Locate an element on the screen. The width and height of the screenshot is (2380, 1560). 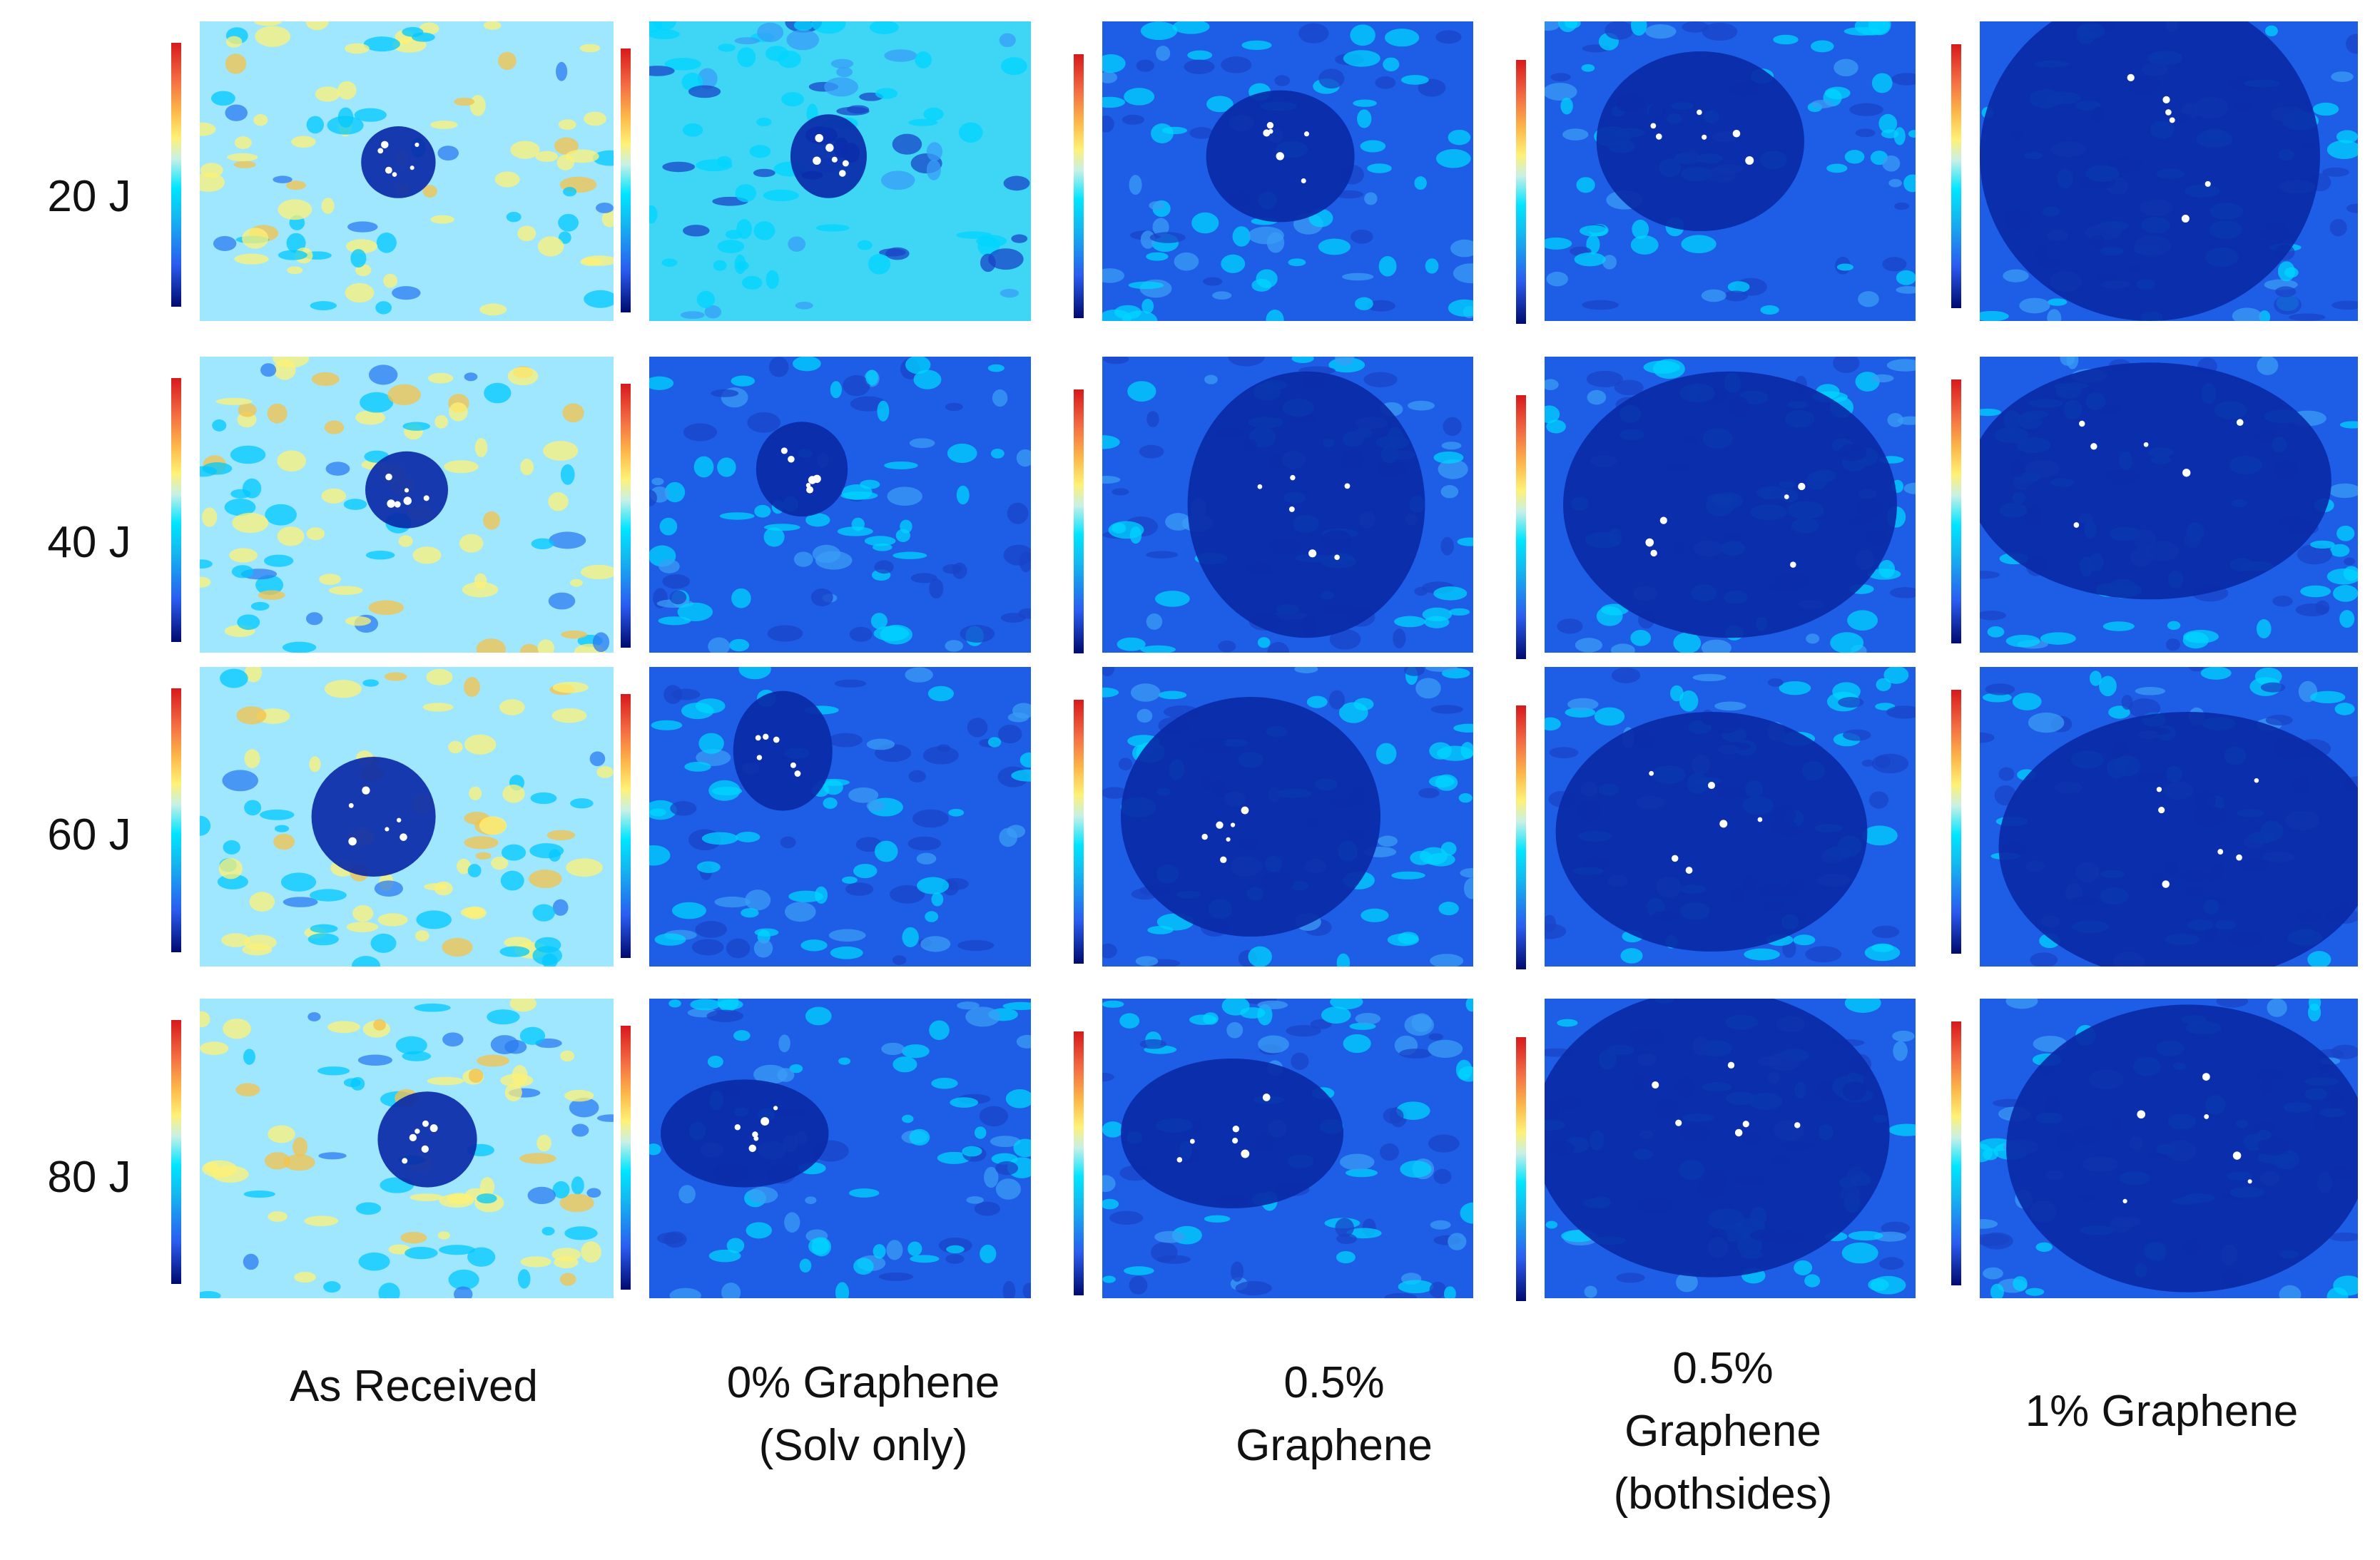
column-label-0: As Received is located at coordinates (414, 1386).